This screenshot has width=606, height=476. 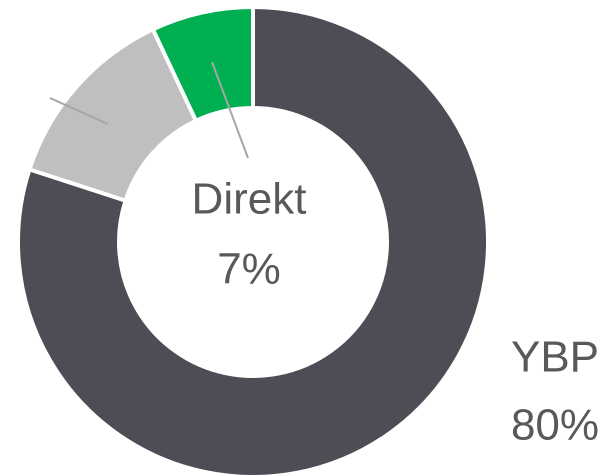 I want to click on value-label: 7%, so click(x=249, y=269).